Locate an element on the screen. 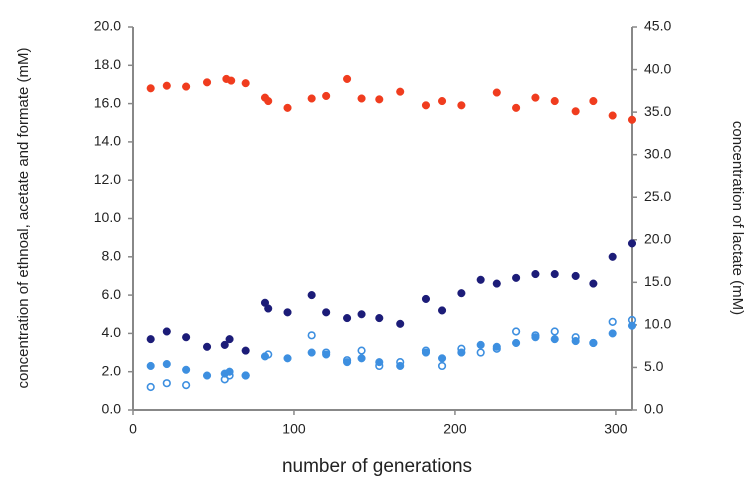  y-tick-label: 20.0 is located at coordinates (107, 26).